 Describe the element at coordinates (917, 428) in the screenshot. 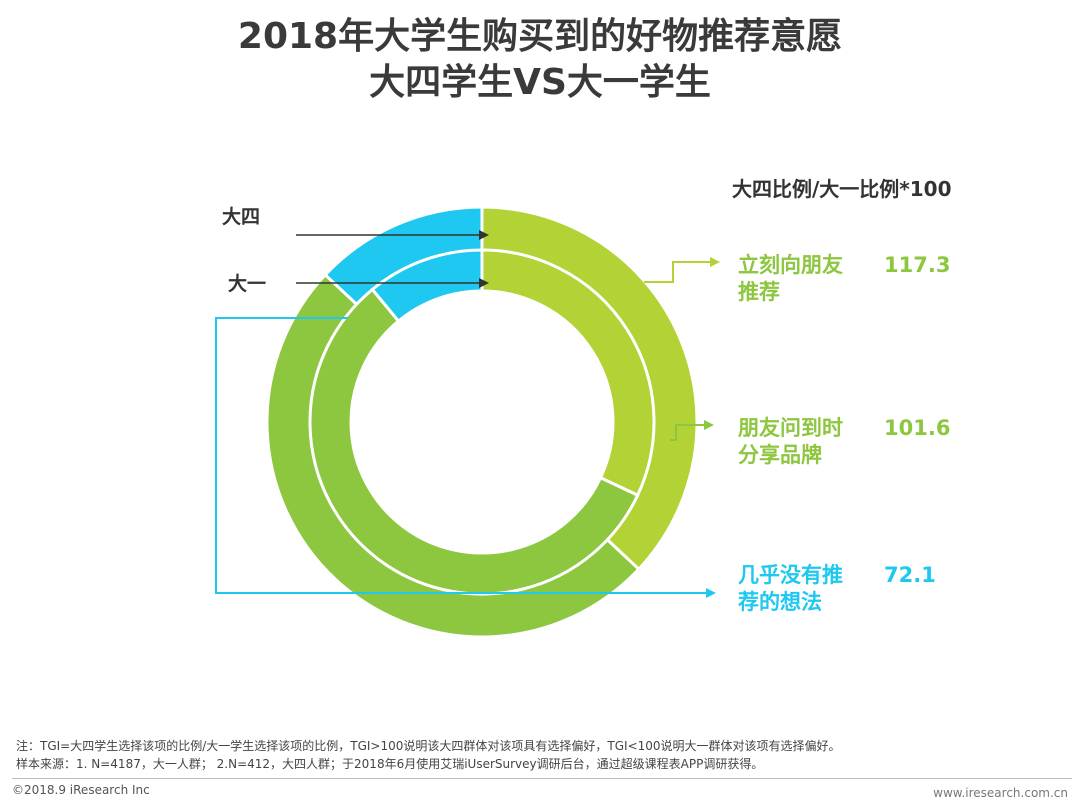

I see `tgi-value-share: 101.6` at that location.